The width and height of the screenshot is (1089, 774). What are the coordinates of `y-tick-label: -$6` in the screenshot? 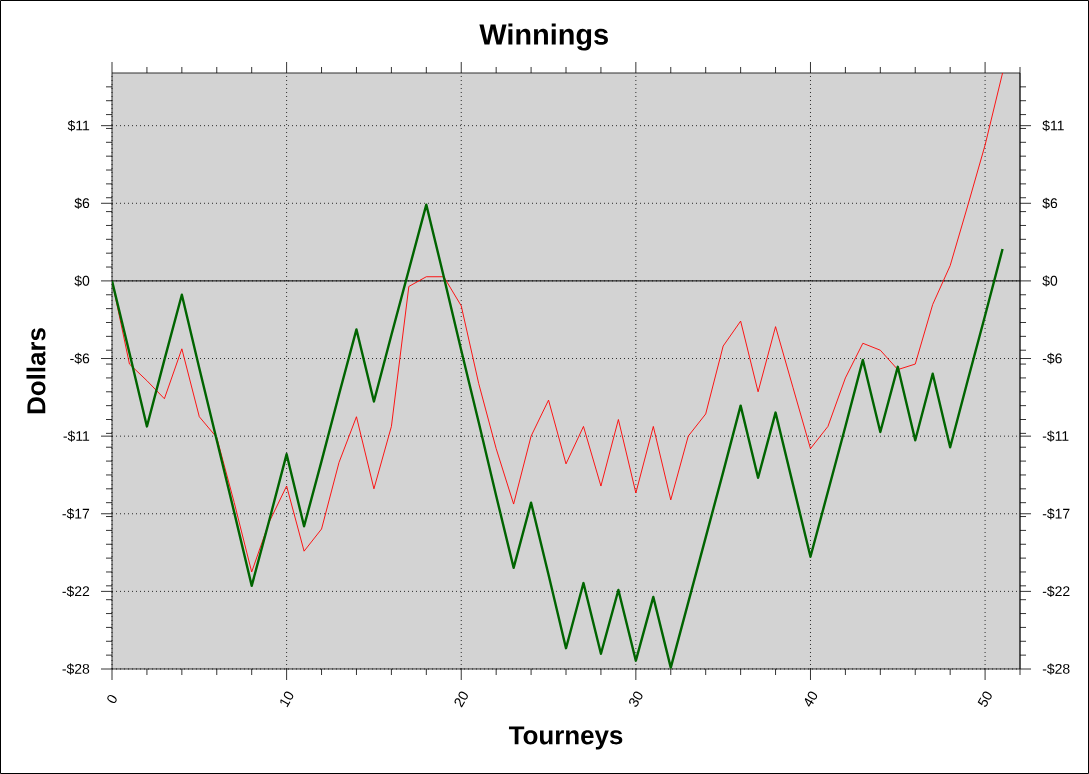 It's located at (80, 358).